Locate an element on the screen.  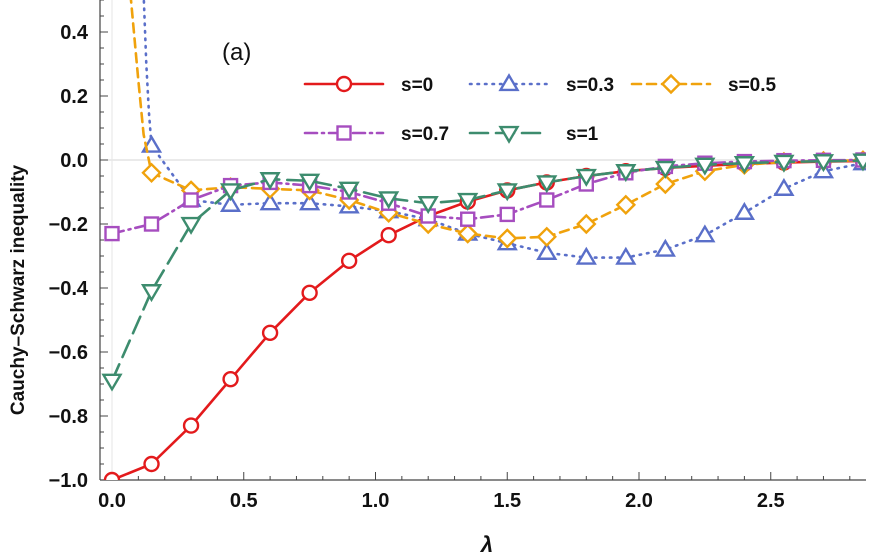
legend-item-s-1-marker is located at coordinates (509, 134).